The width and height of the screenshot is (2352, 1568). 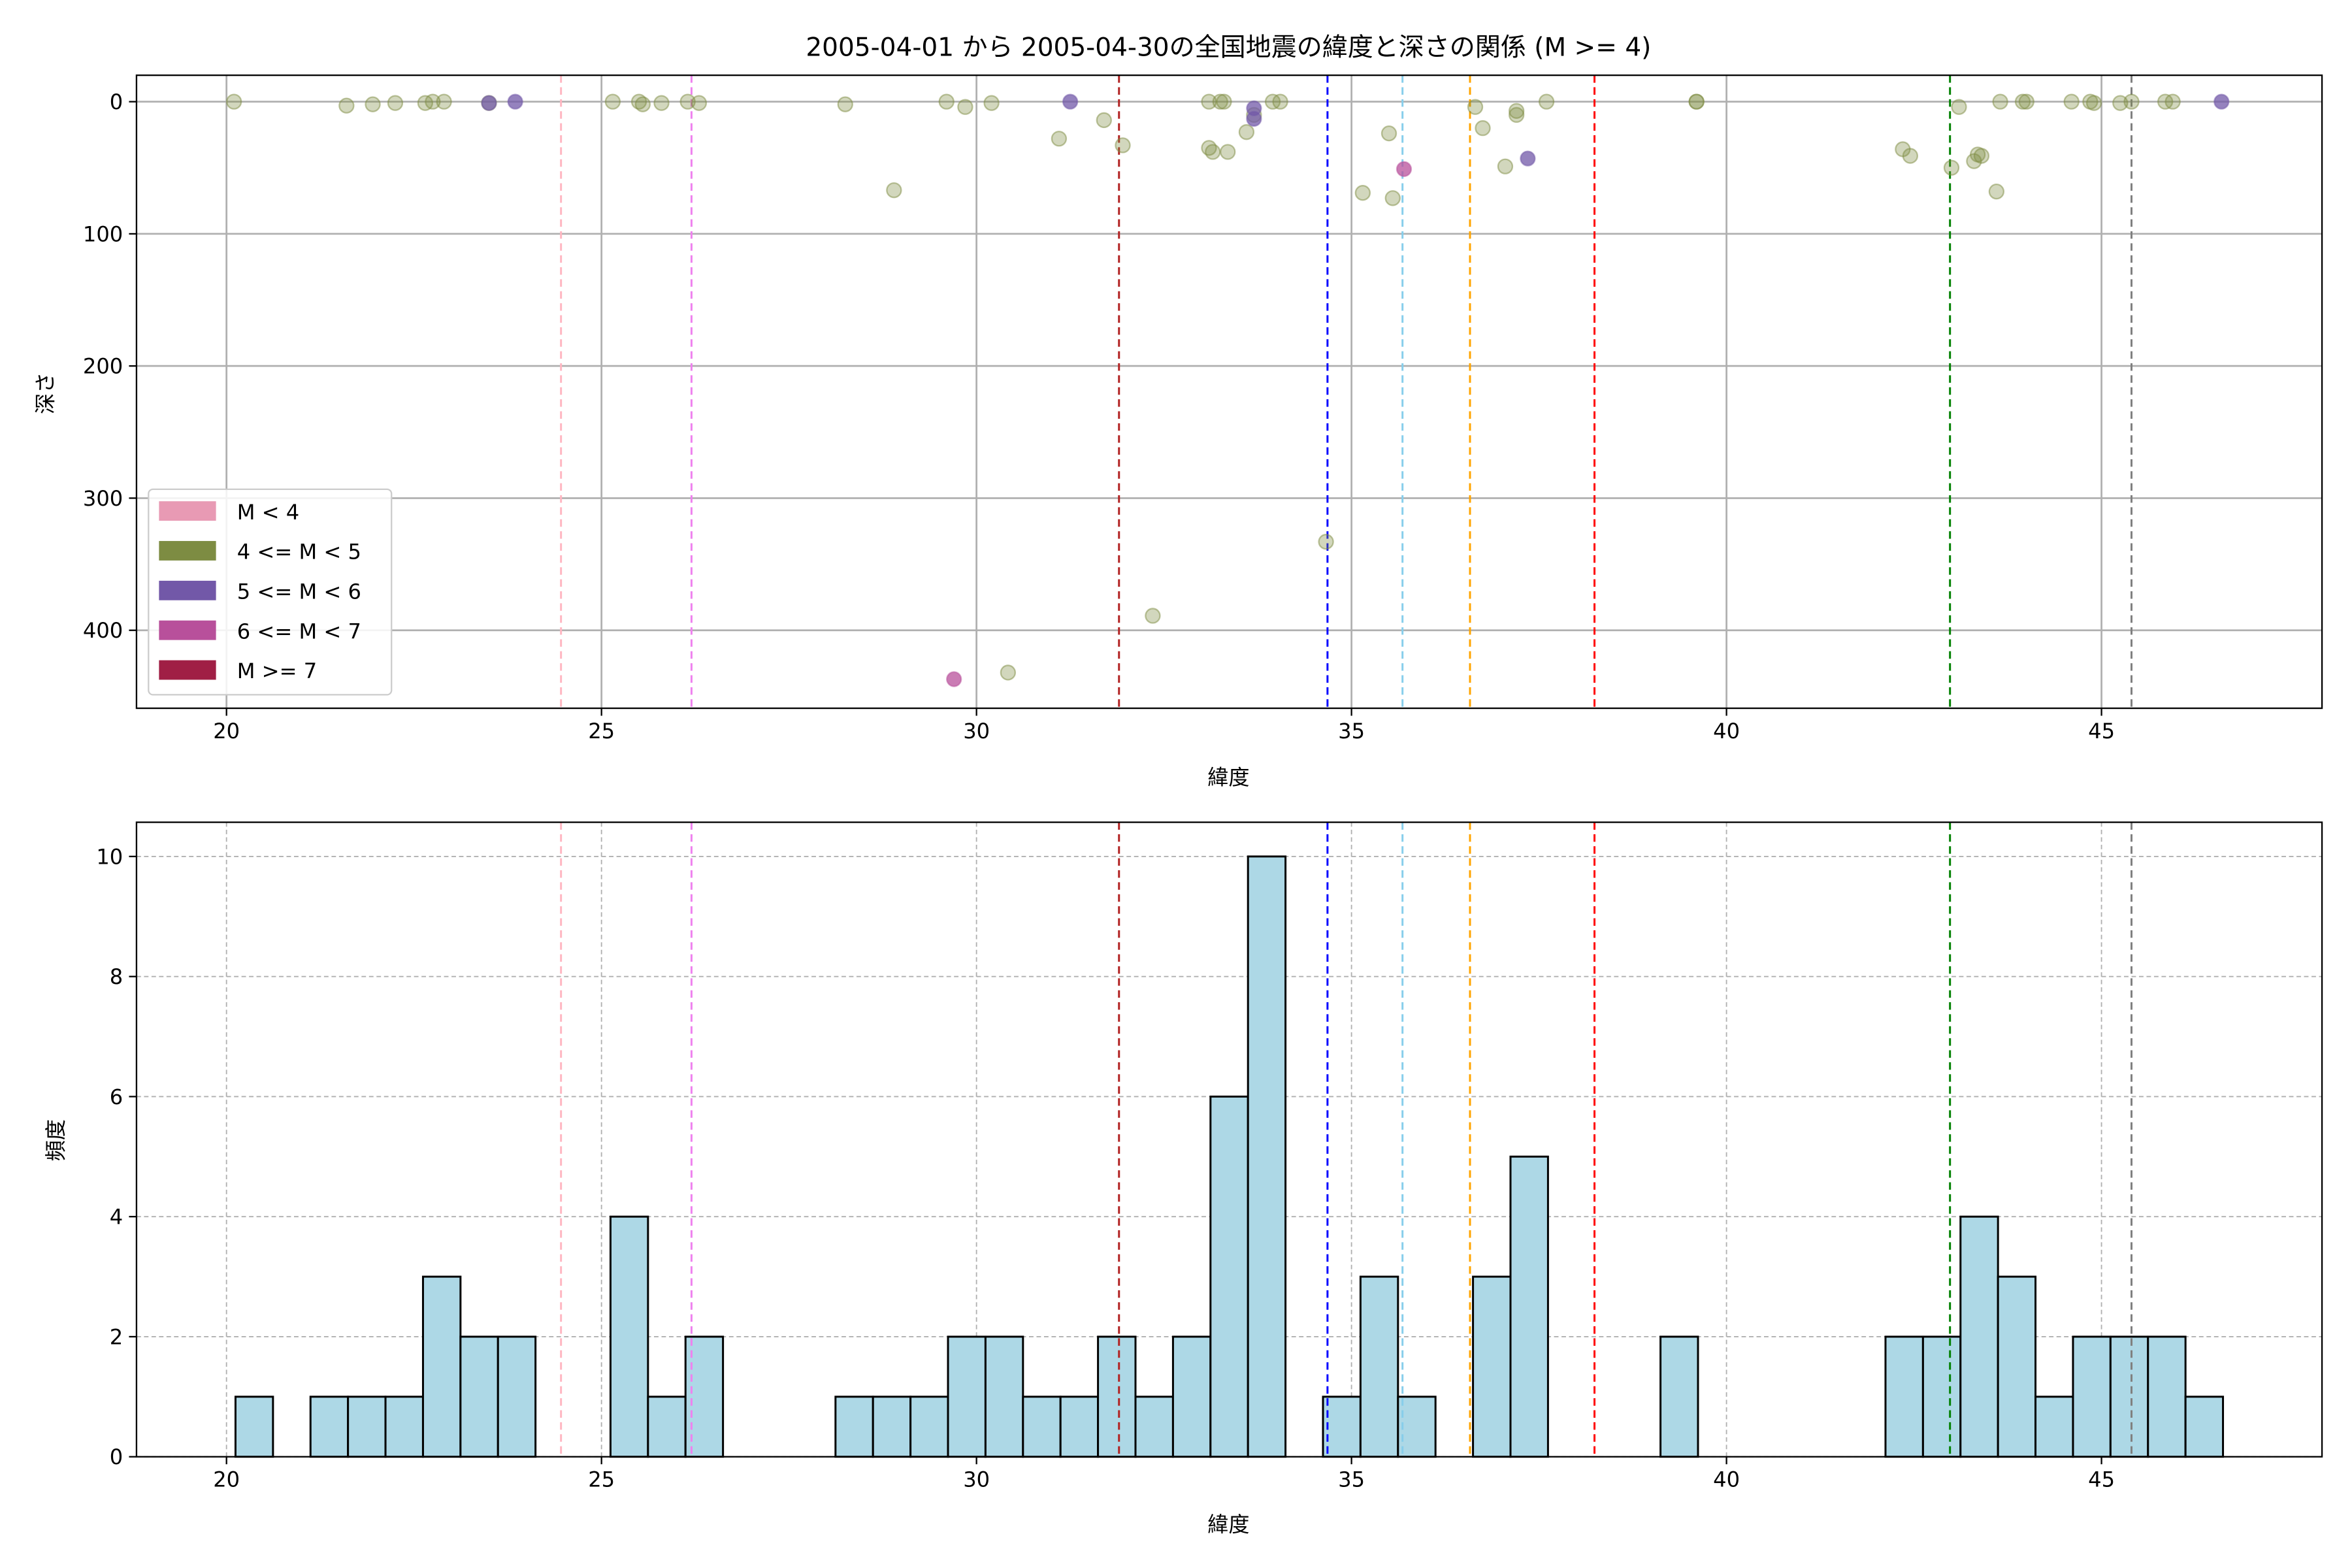 I want to click on hist-x-tick-label: 20, so click(x=226, y=1479).